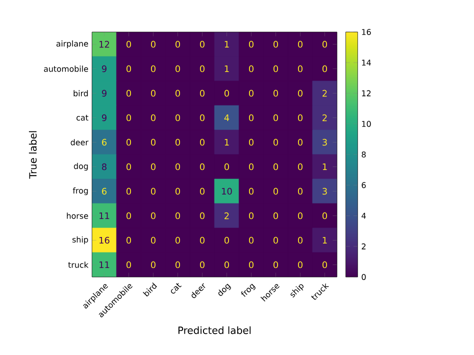 The image size is (474, 355). I want to click on data-label: 10, so click(227, 191).